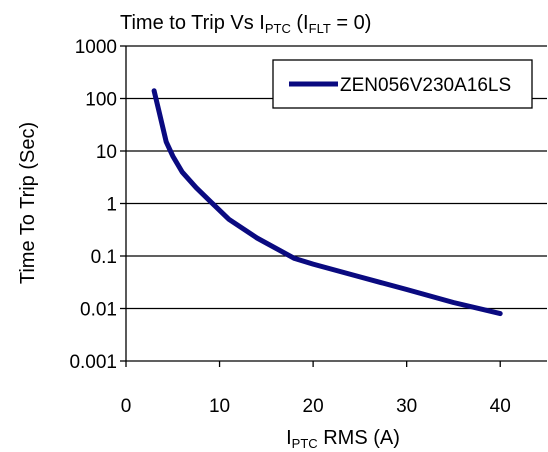  I want to click on x-tick-label: 0, so click(126, 406).